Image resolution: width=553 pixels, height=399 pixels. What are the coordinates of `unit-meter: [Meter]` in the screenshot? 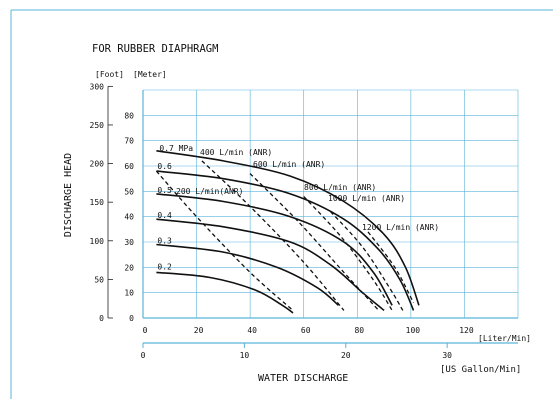 It's located at (150, 74).